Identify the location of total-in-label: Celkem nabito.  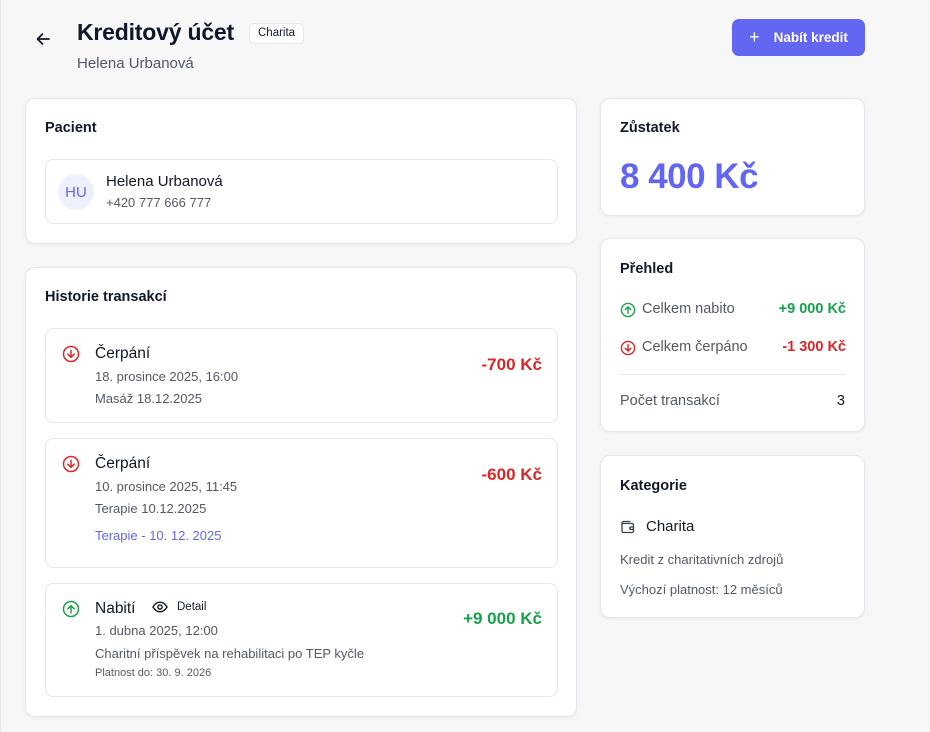
(688, 309).